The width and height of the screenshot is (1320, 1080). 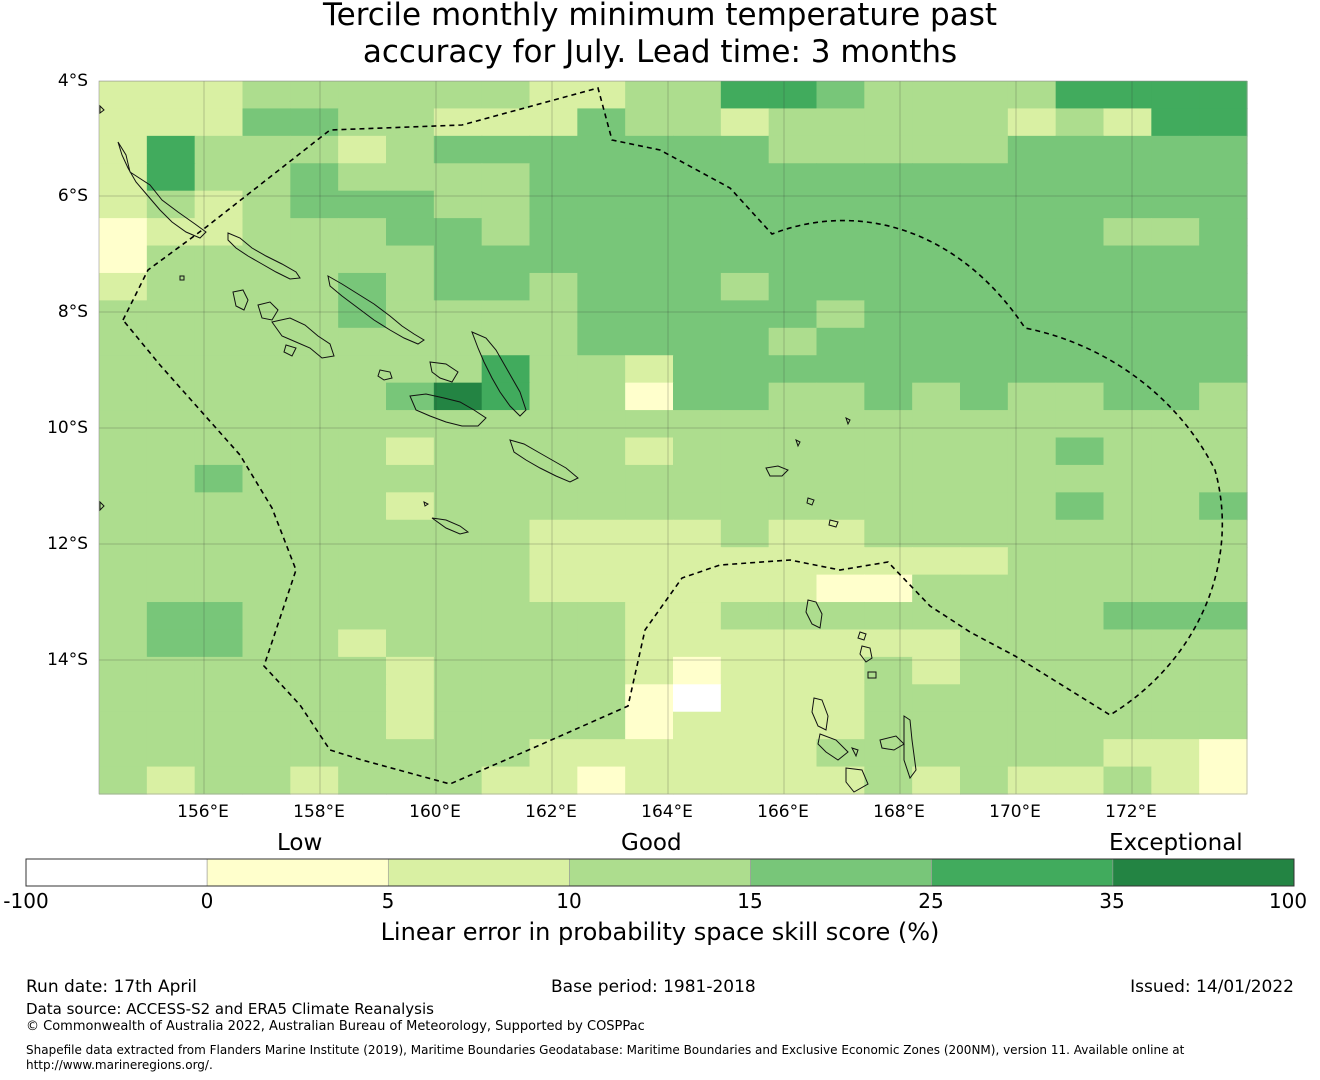 What do you see at coordinates (1288, 901) in the screenshot?
I see `colorbar-tick: 100` at bounding box center [1288, 901].